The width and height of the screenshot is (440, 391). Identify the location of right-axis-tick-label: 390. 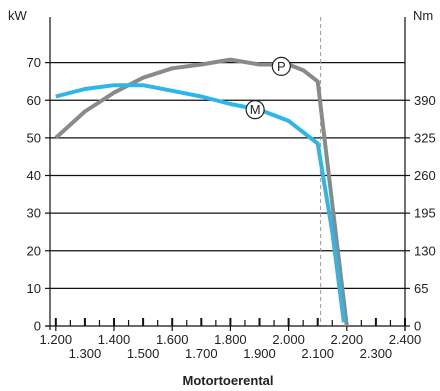
(425, 100).